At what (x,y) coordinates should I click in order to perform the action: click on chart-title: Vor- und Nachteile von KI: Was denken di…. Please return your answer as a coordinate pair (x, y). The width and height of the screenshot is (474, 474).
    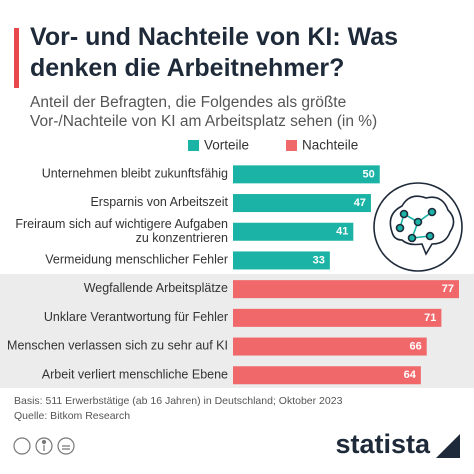
    Looking at the image, I should click on (214, 52).